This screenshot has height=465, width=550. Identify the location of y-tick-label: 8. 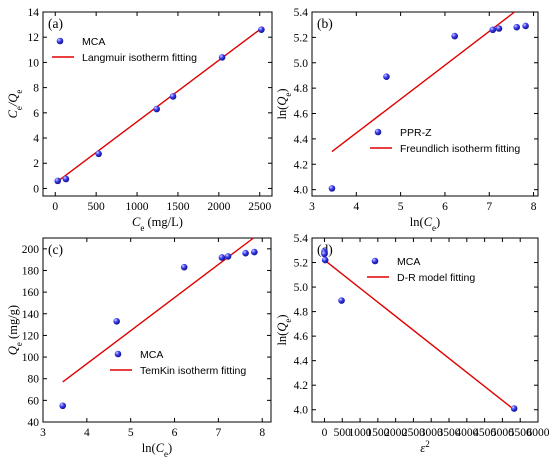
(36, 89).